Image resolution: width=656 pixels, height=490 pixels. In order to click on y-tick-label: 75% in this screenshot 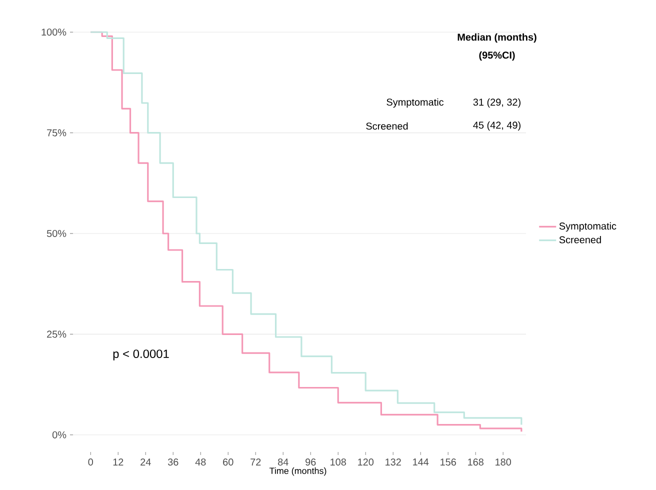, I will do `click(56, 132)`.